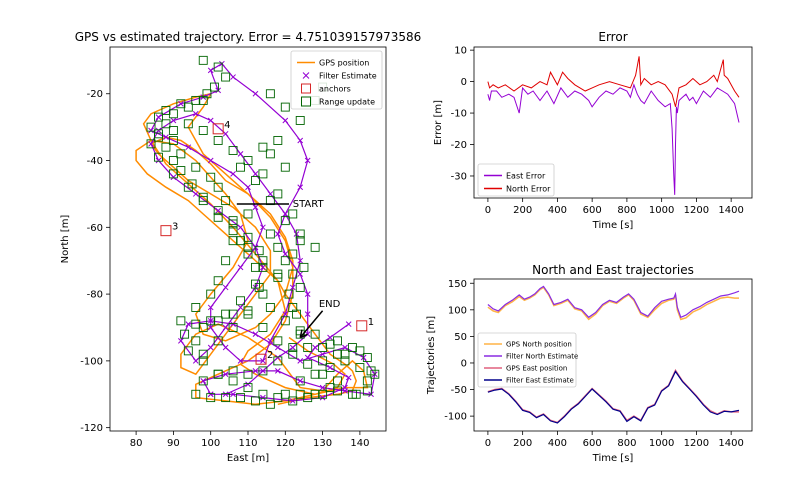 The width and height of the screenshot is (792, 504). I want to click on legend-label: East Error, so click(526, 175).